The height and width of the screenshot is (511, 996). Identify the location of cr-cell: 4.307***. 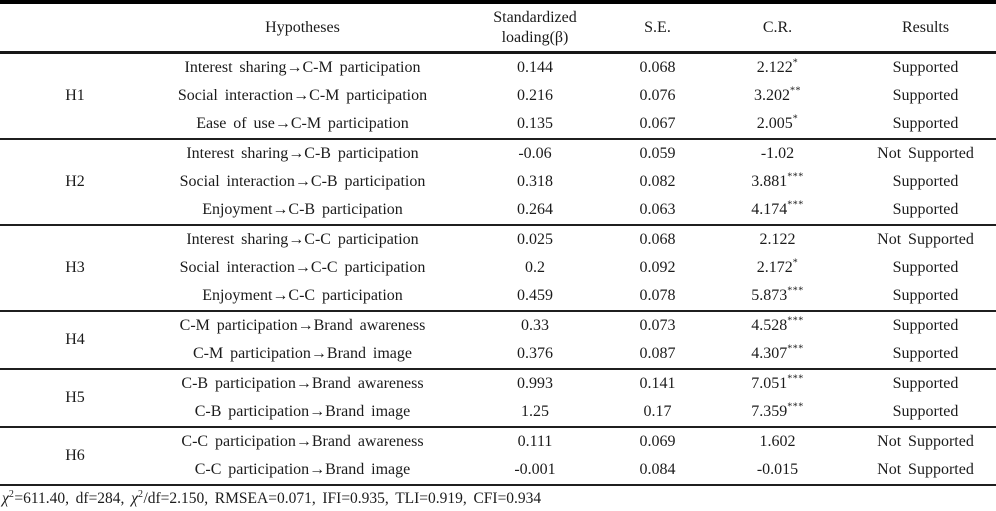
(777, 354).